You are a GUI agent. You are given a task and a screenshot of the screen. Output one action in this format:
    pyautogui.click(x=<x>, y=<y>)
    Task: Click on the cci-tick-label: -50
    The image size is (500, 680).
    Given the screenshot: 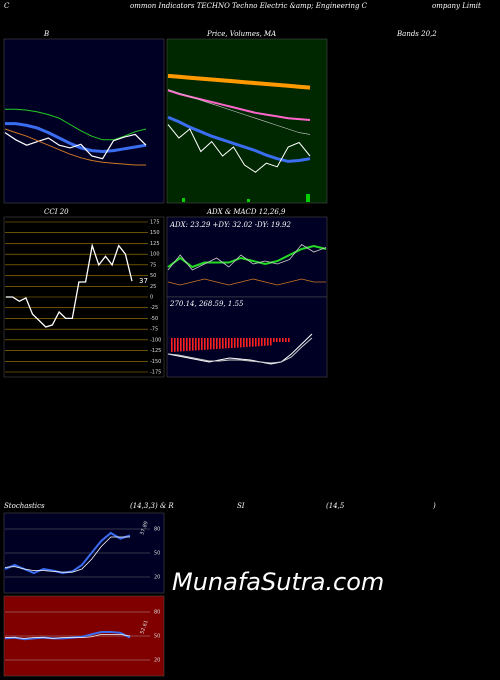 What is the action you would take?
    pyautogui.click(x=154, y=319)
    